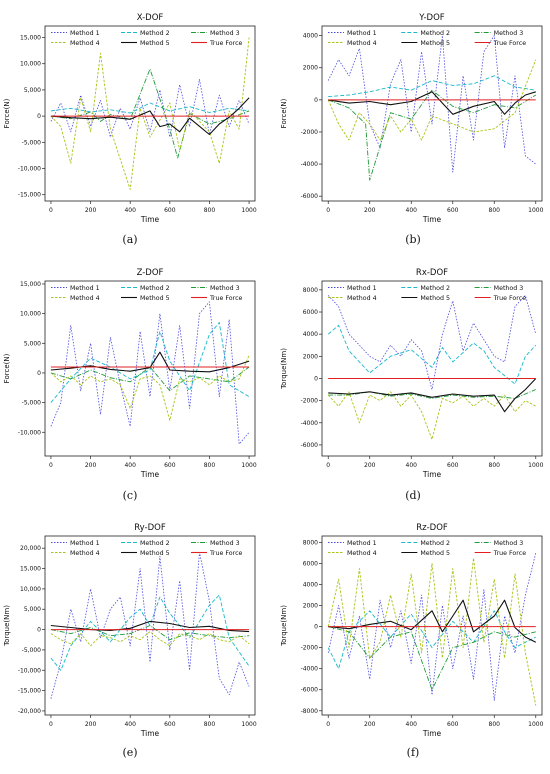 Image resolution: width=550 pixels, height=774 pixels. What do you see at coordinates (150, 18) in the screenshot?
I see `chart-title: X-DOF` at bounding box center [150, 18].